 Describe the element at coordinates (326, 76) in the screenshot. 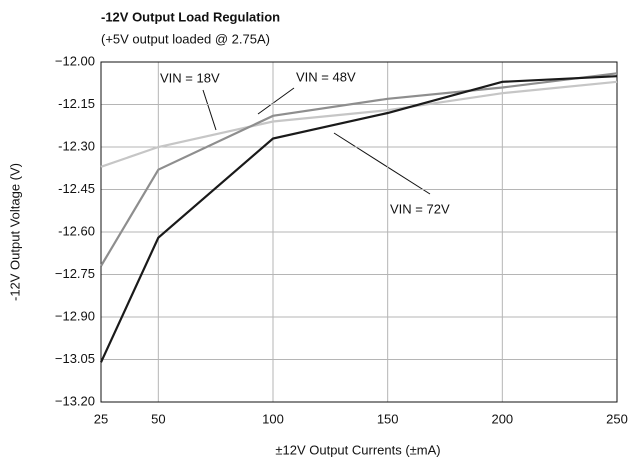

I see `series-label: VIN = 48V` at that location.